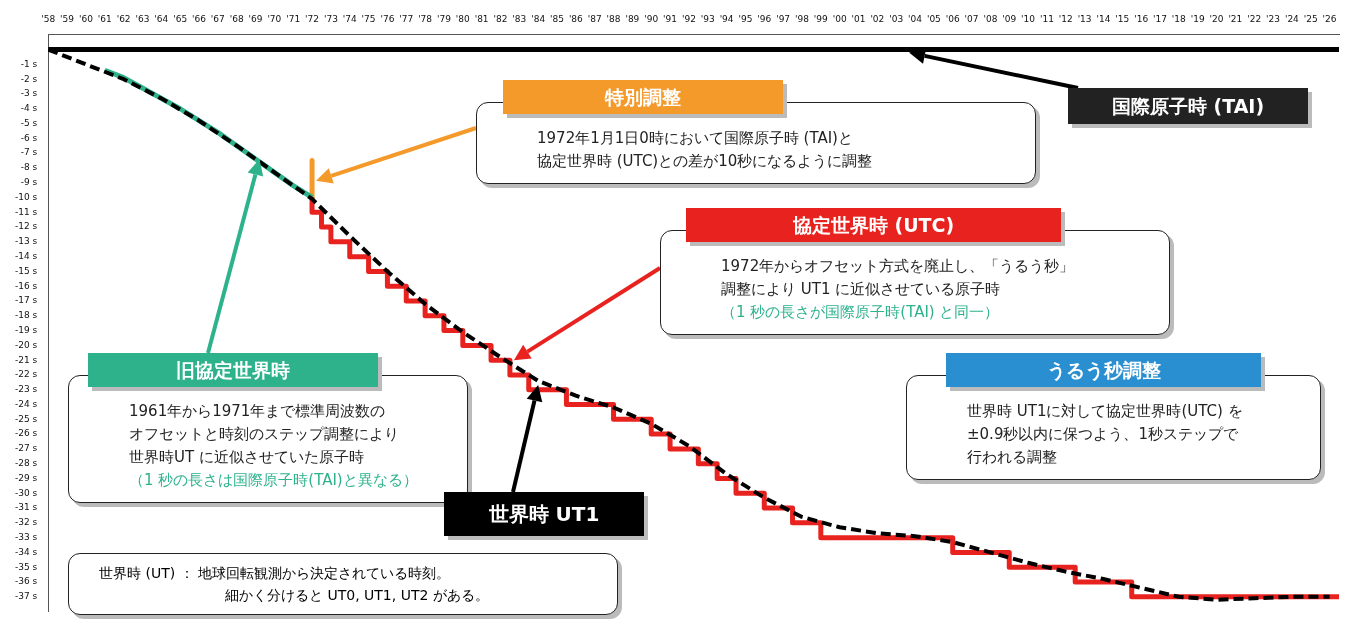 This screenshot has height=630, width=1365. What do you see at coordinates (67, 18) in the screenshot?
I see `x-tick-label: '59` at bounding box center [67, 18].